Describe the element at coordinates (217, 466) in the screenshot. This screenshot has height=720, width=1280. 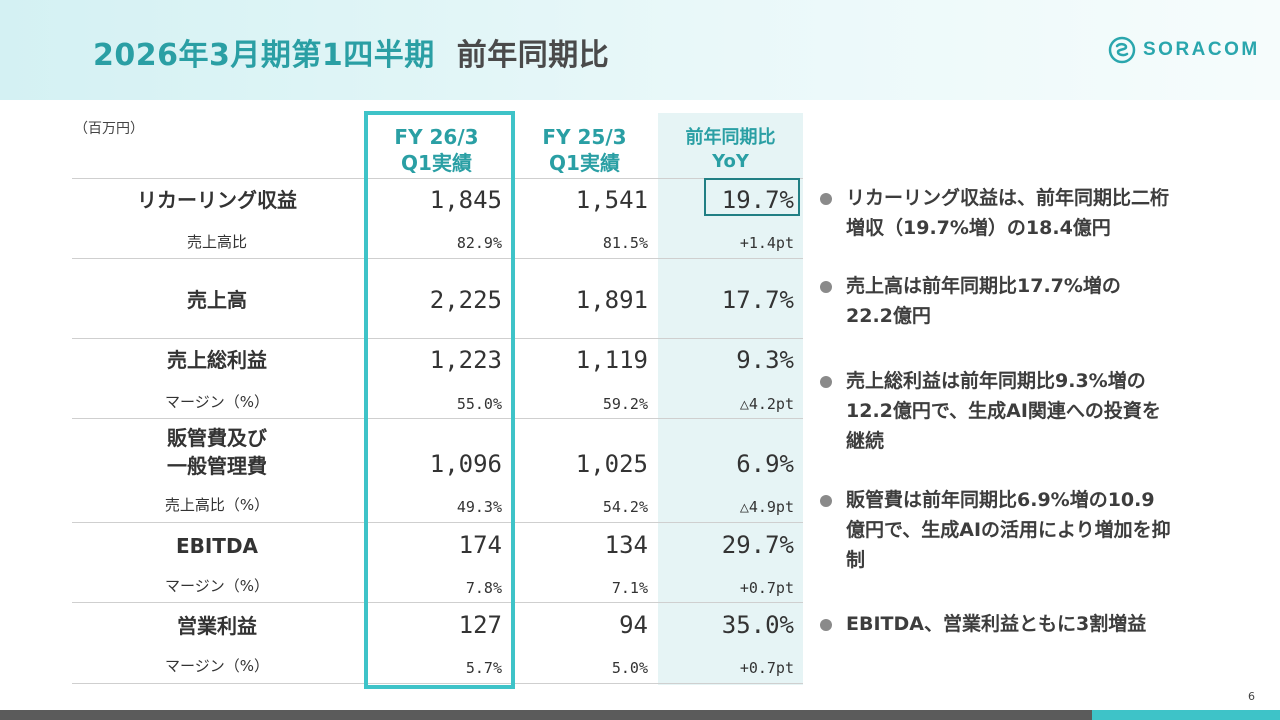
I see `row-label-line2: 一般管理費` at that location.